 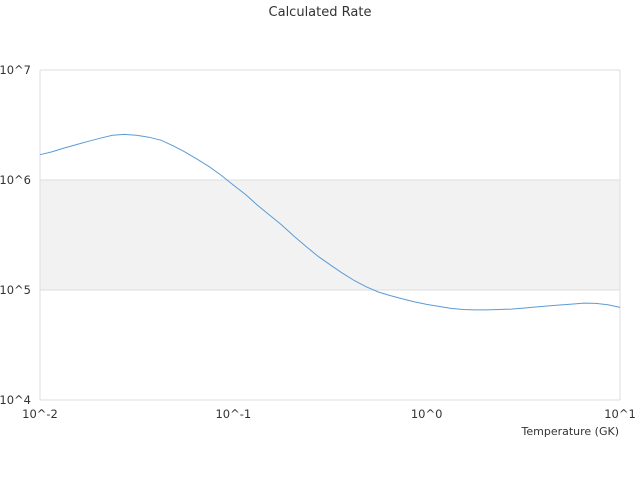 What do you see at coordinates (620, 414) in the screenshot?
I see `x-tick-label: 10^1` at bounding box center [620, 414].